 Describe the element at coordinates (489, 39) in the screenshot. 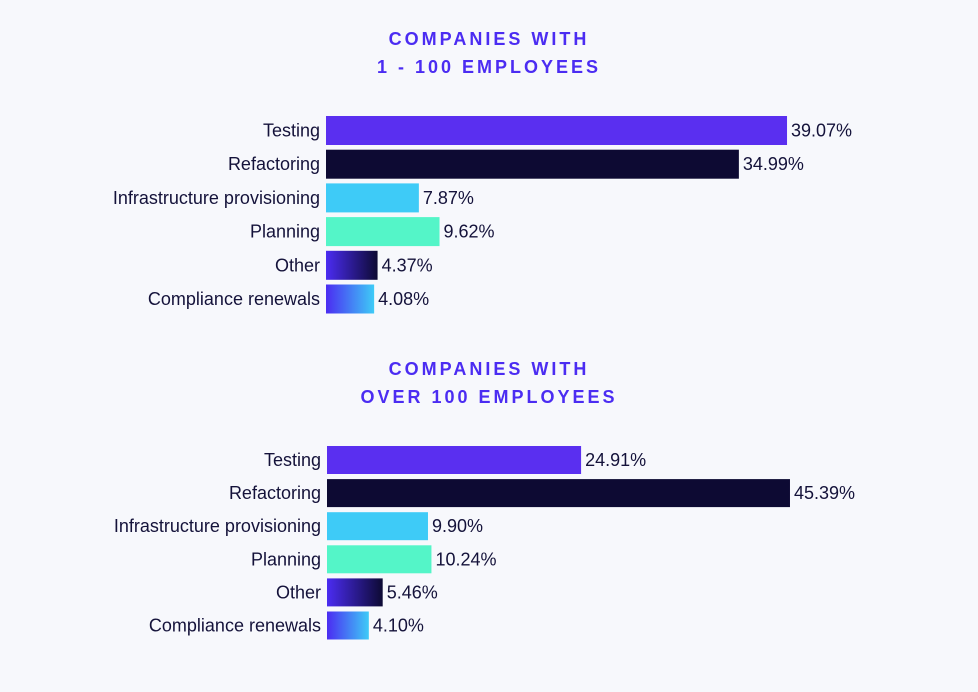

I see `chart-title-1-line-1: COMPANIES WITH` at that location.